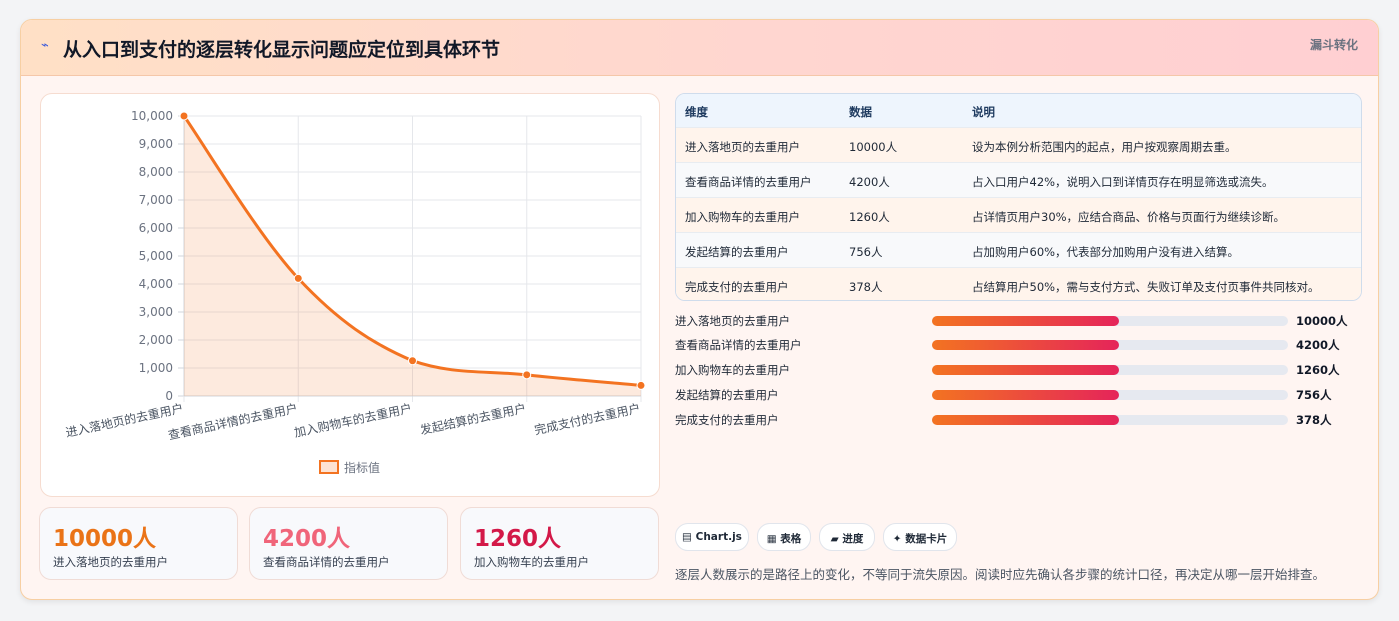 This screenshot has height=621, width=1399. I want to click on y-tick-label: 7,000, so click(156, 200).